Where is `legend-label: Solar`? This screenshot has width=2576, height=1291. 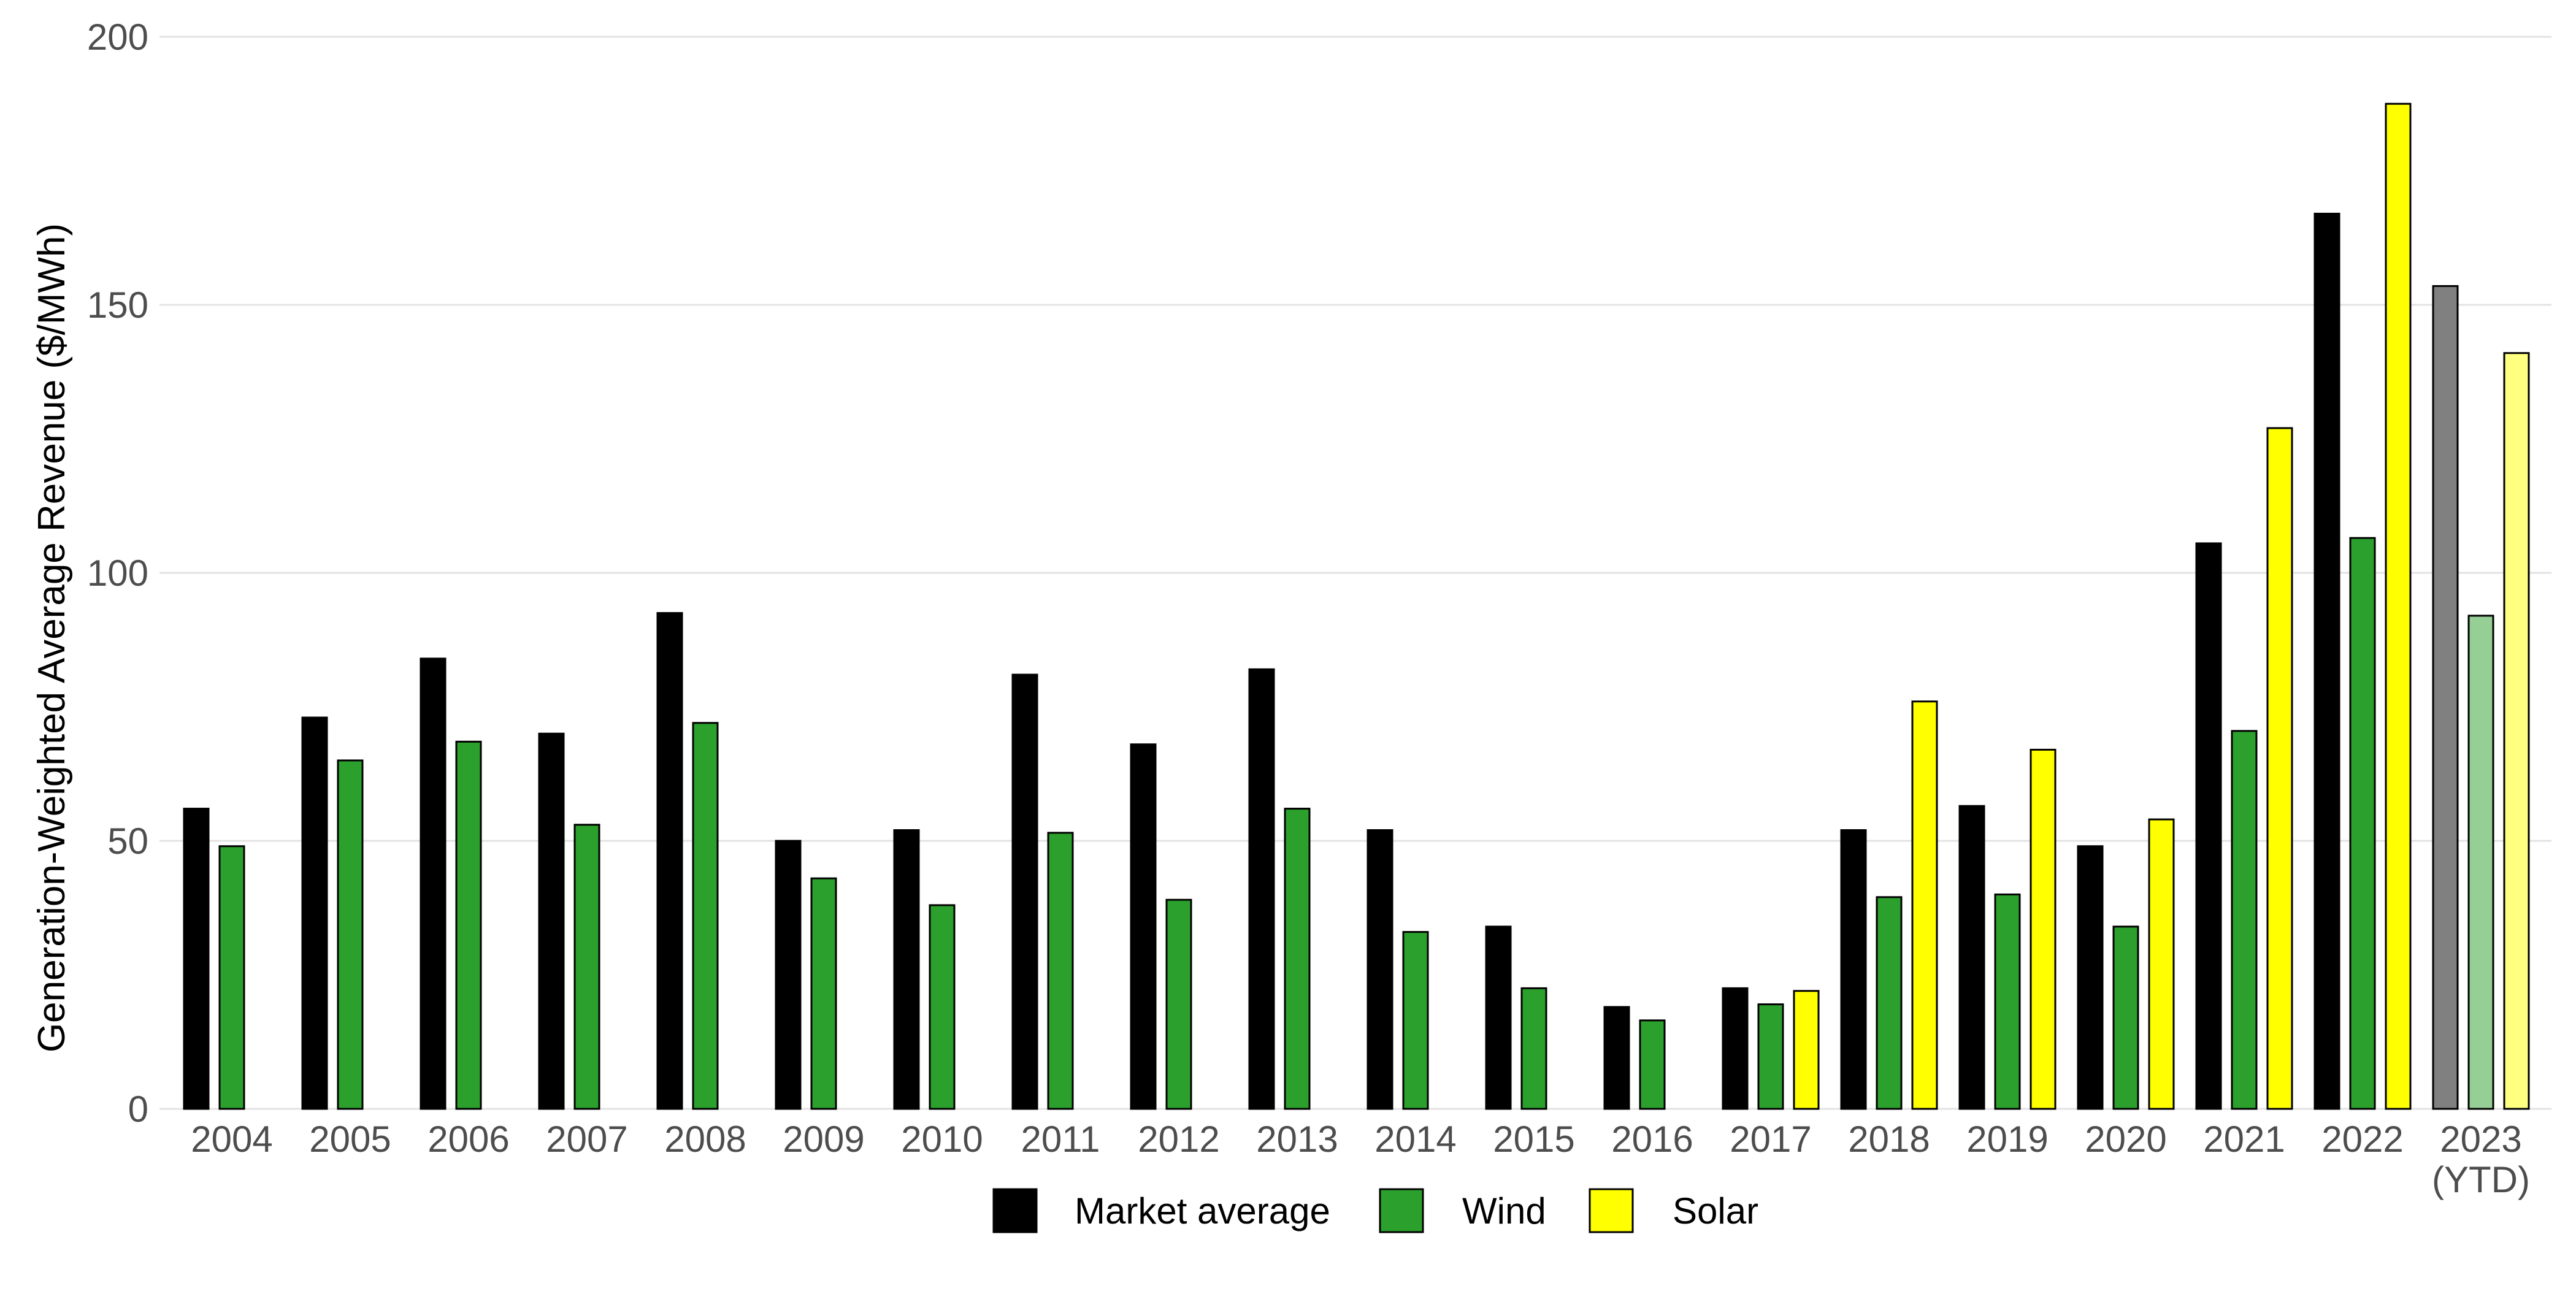
legend-label: Solar is located at coordinates (1715, 1211).